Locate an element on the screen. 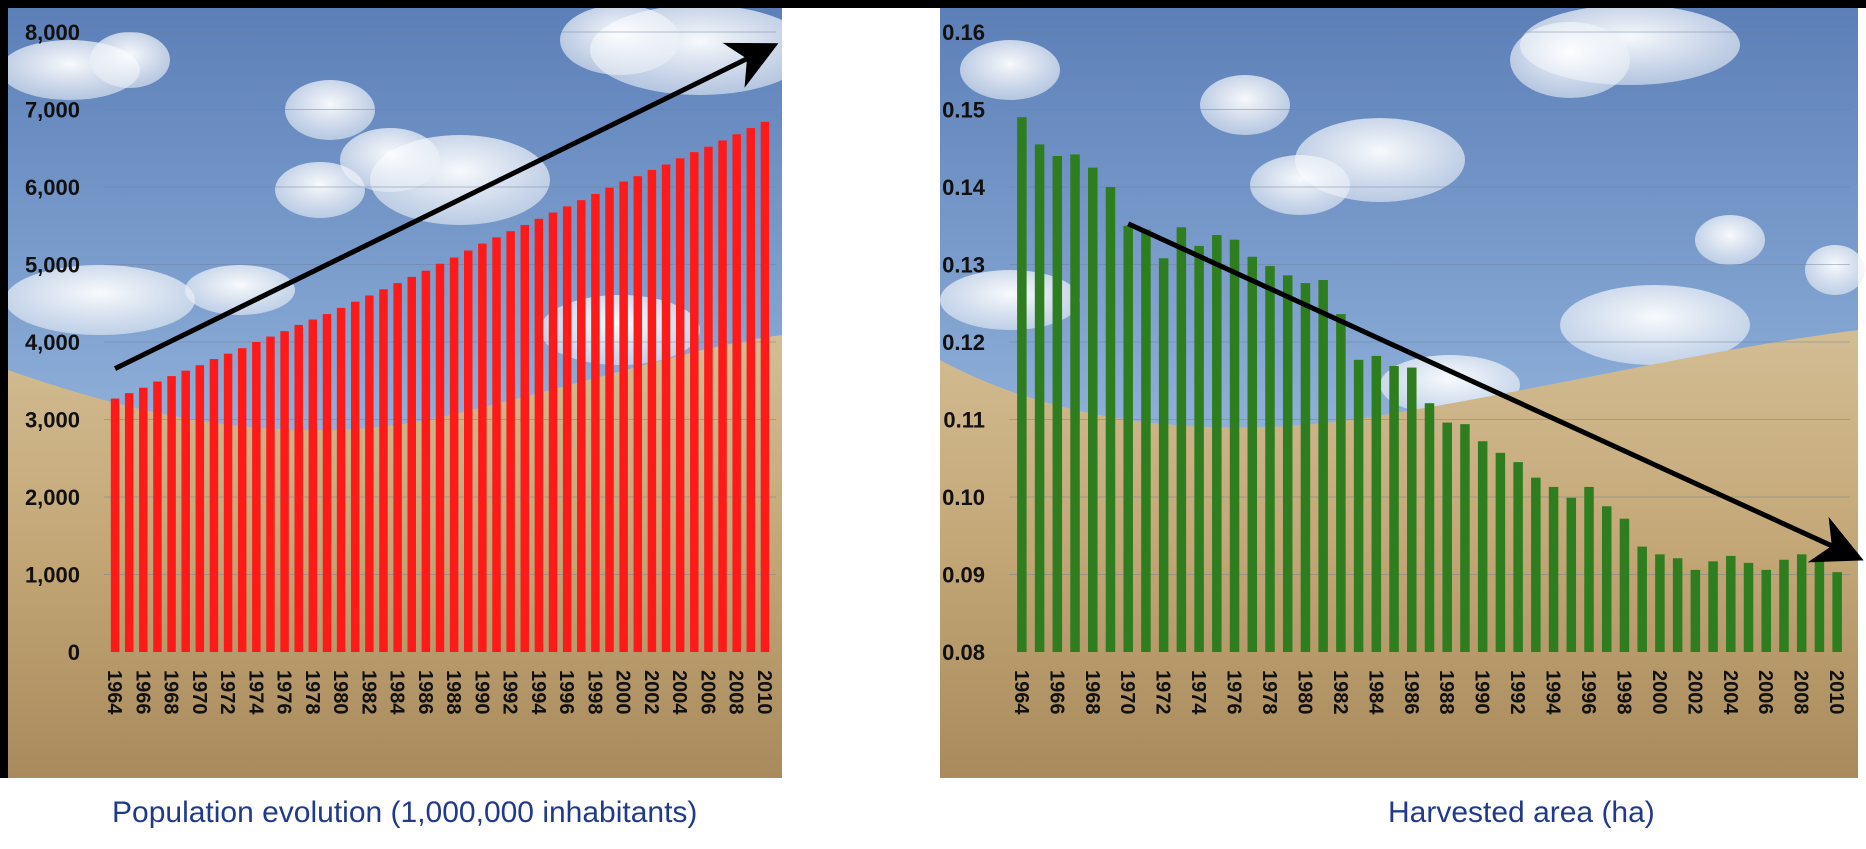 This screenshot has height=849, width=1866. x-tick-label: 1966 is located at coordinates (1056, 692).